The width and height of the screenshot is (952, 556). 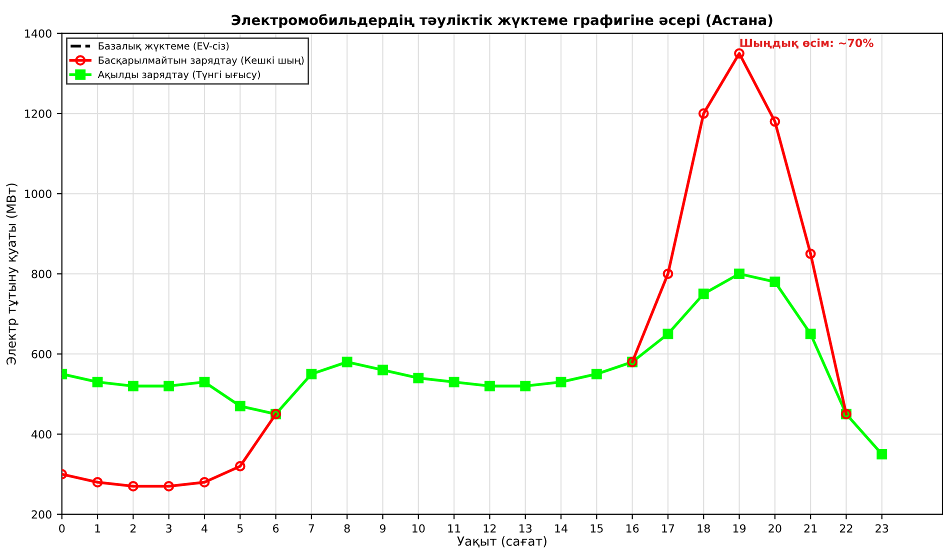 What do you see at coordinates (632, 528) in the screenshot?
I see `x-tick-label: 16` at bounding box center [632, 528].